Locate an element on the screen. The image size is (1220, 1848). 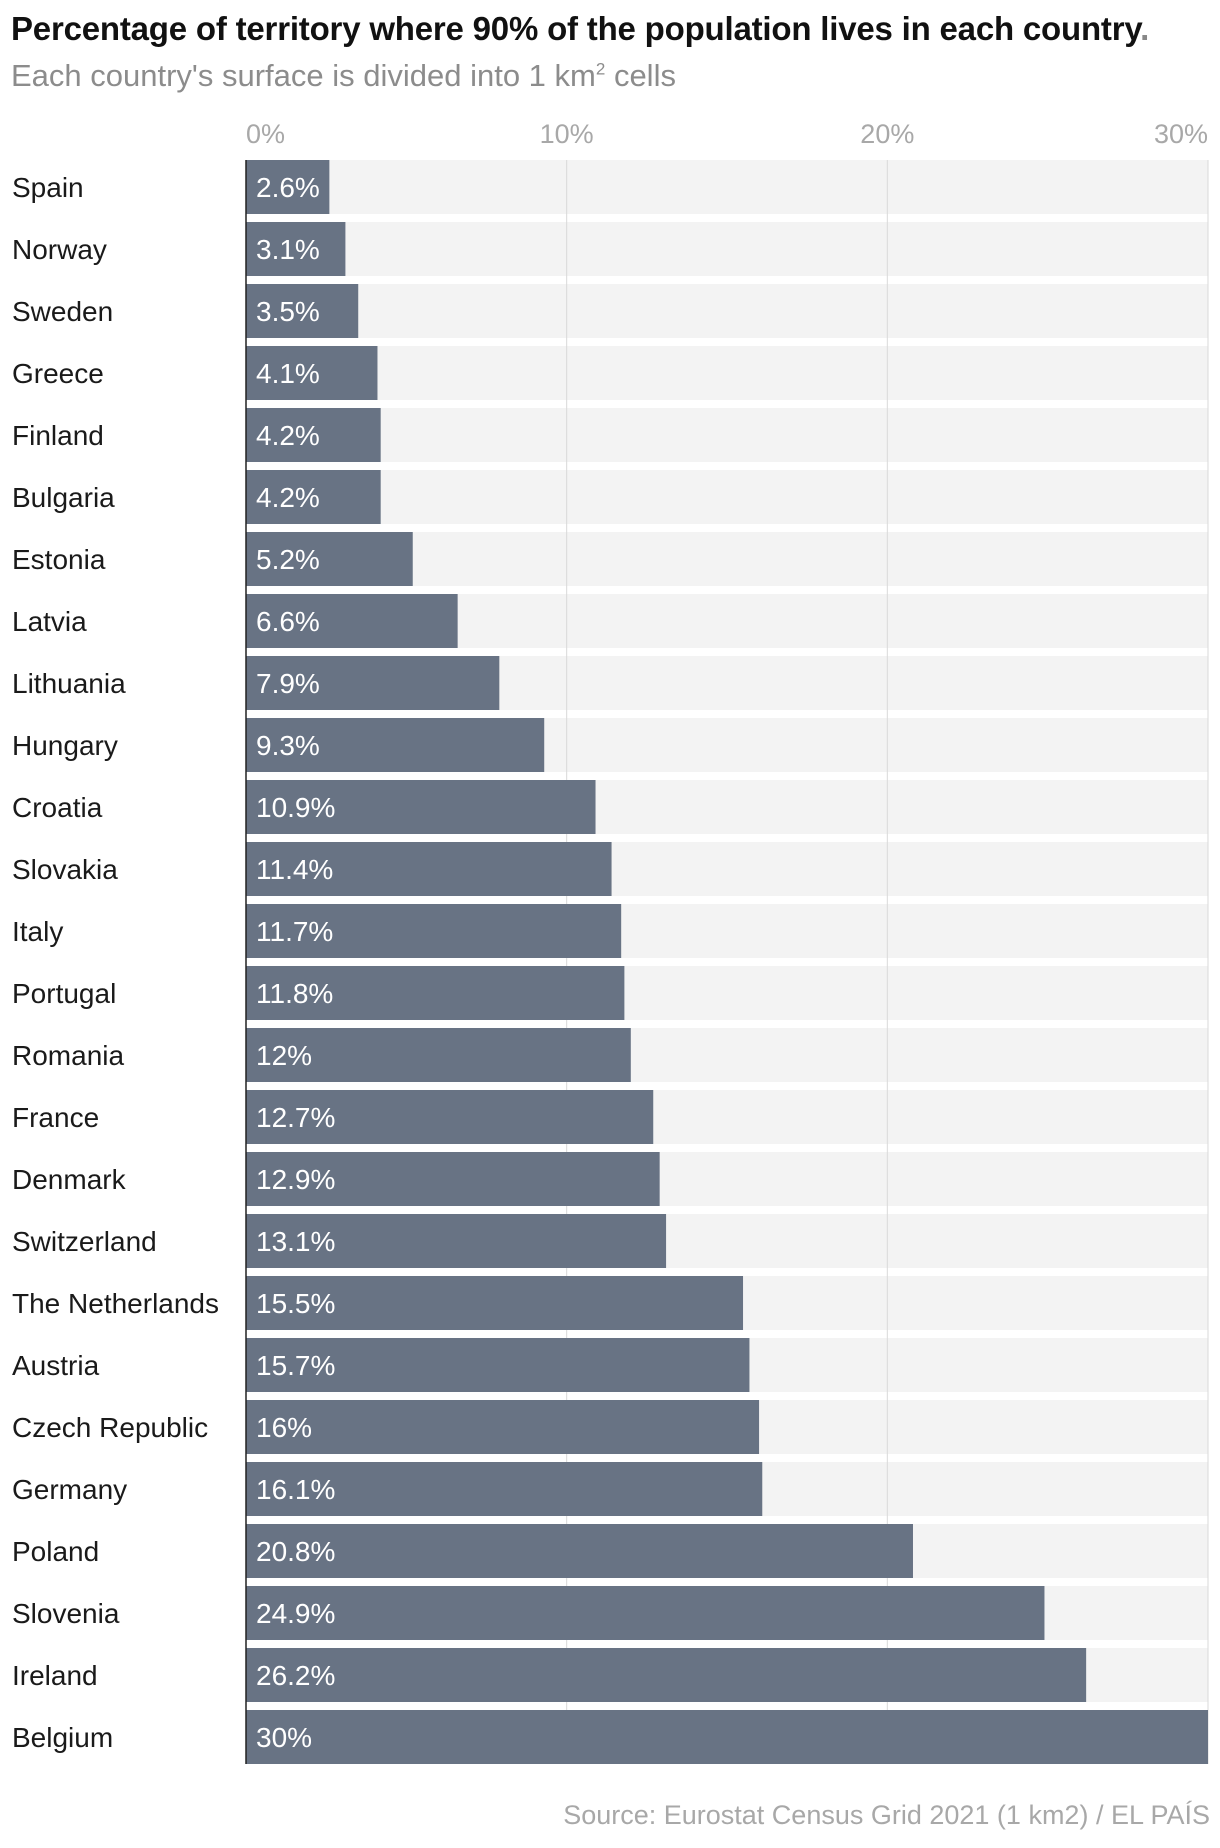
category-label: Spain is located at coordinates (48, 187).